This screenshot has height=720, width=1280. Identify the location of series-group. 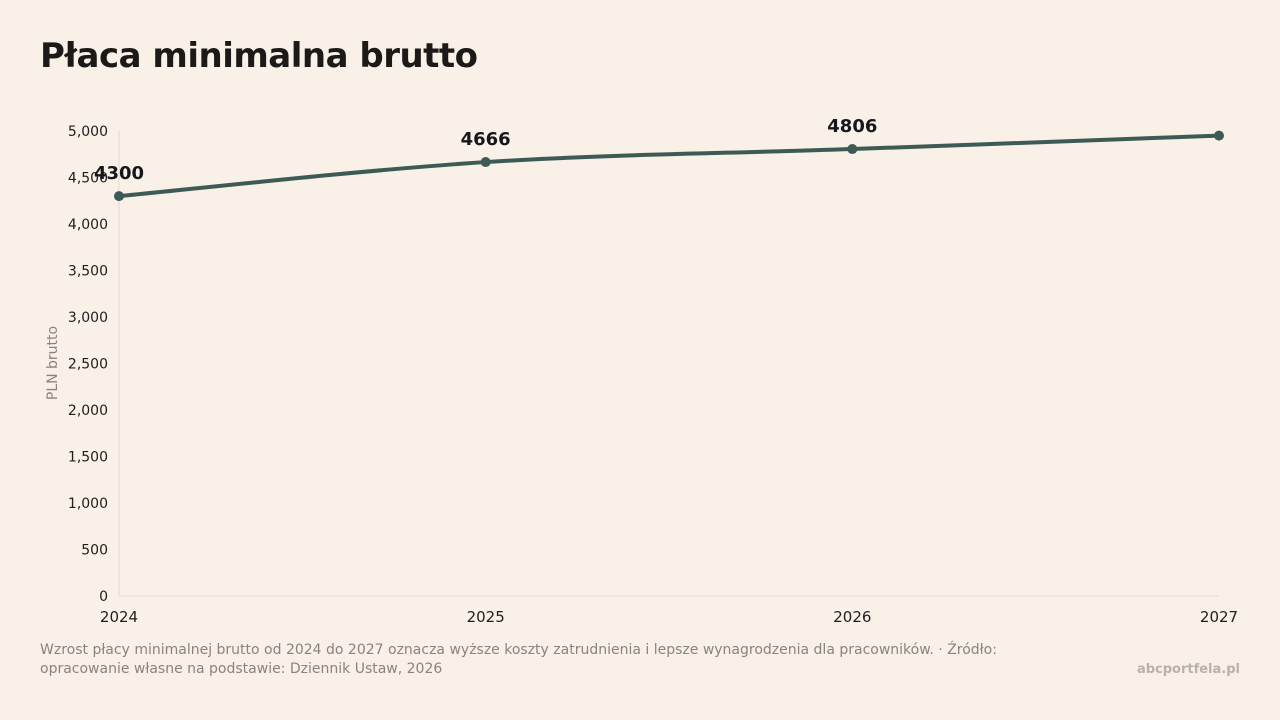
(669, 166).